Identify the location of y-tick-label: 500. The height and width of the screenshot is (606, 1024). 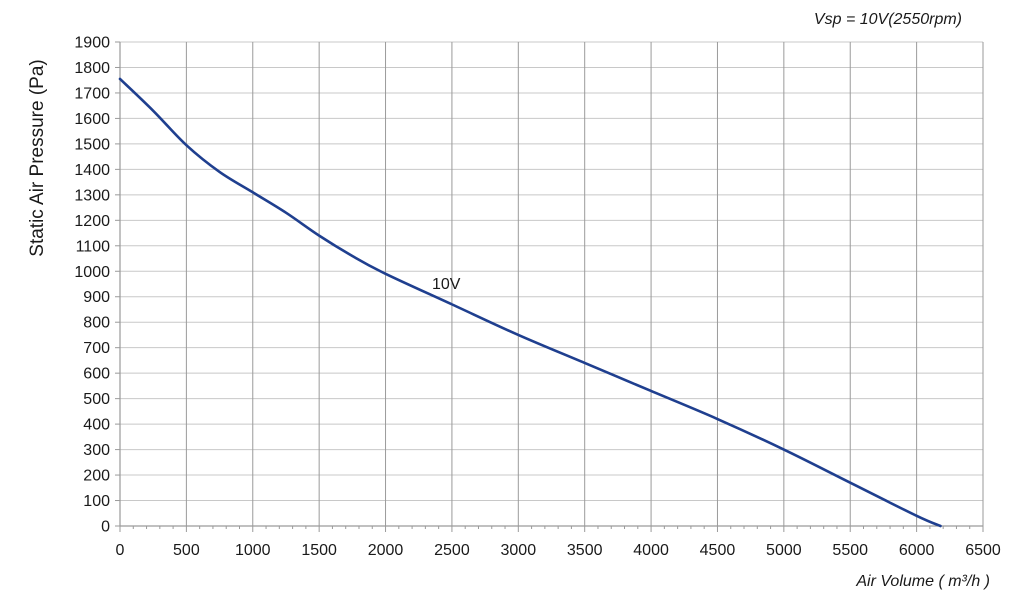
(96, 399).